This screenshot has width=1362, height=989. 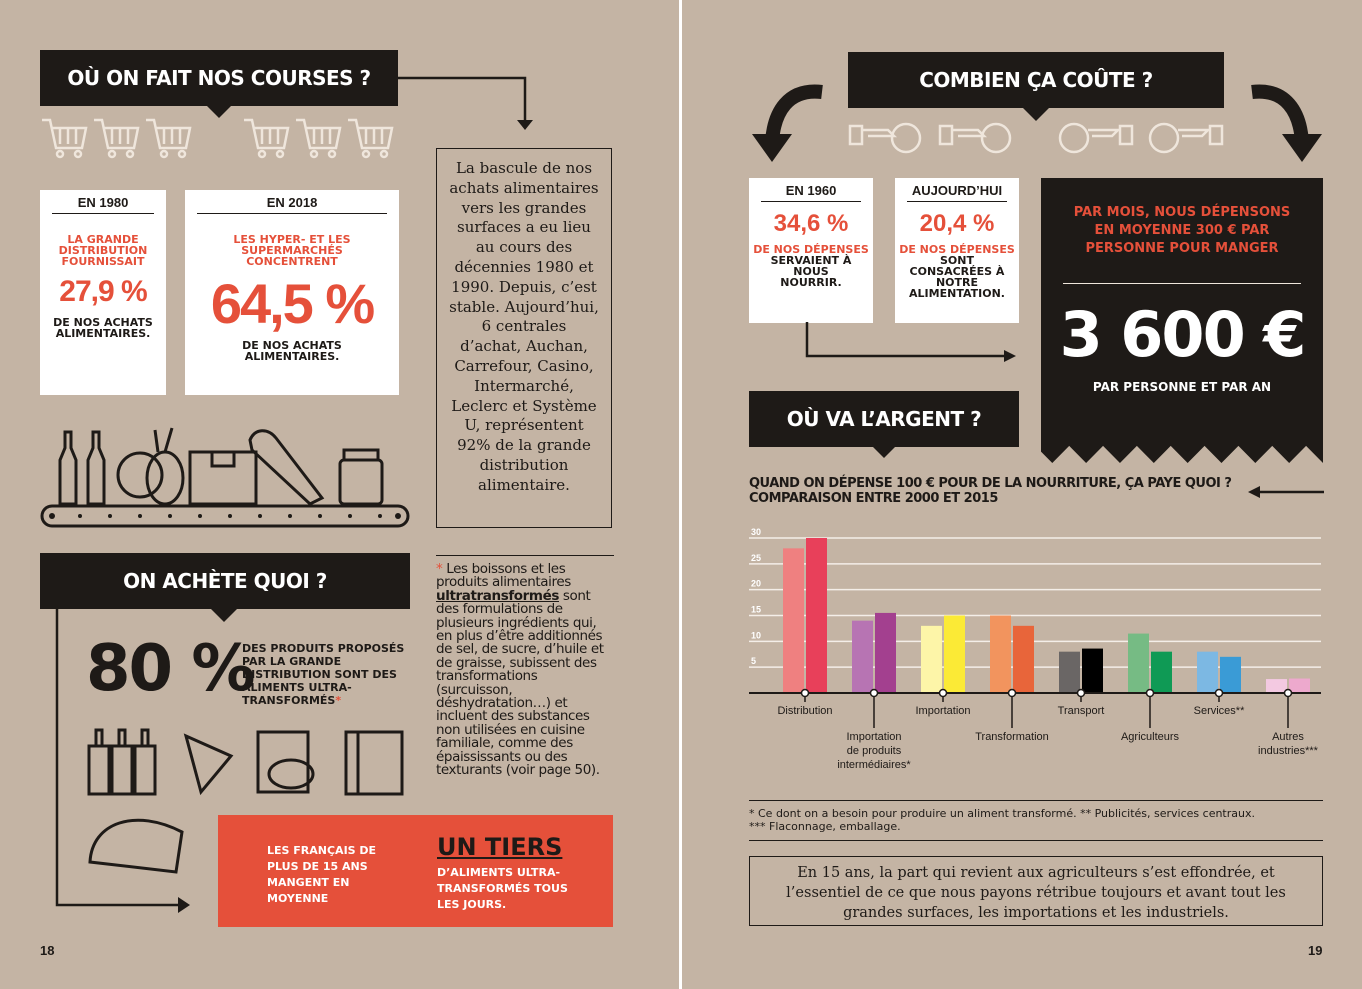 I want to click on annual-caption: PAR PERSONNE ET PAR AN, so click(x=1182, y=387).